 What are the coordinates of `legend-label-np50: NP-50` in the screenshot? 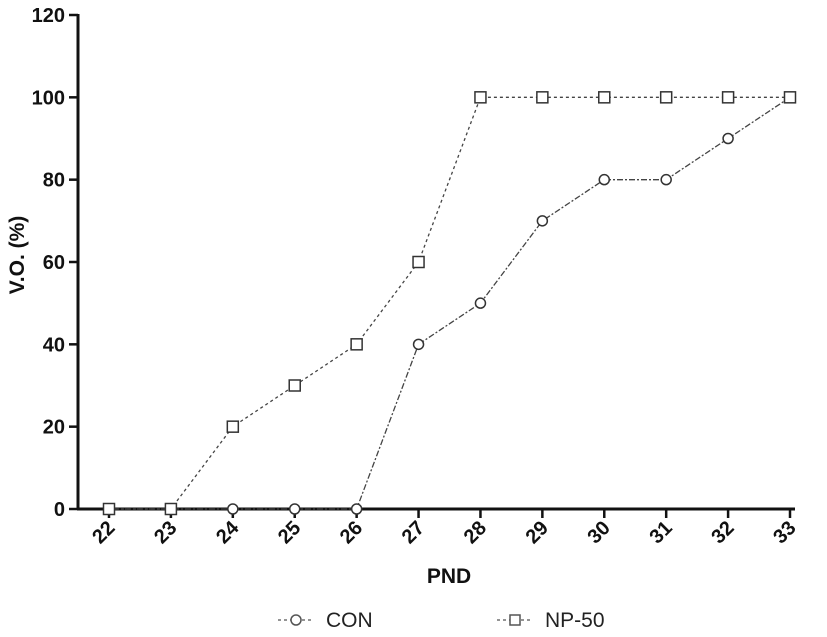 It's located at (575, 620).